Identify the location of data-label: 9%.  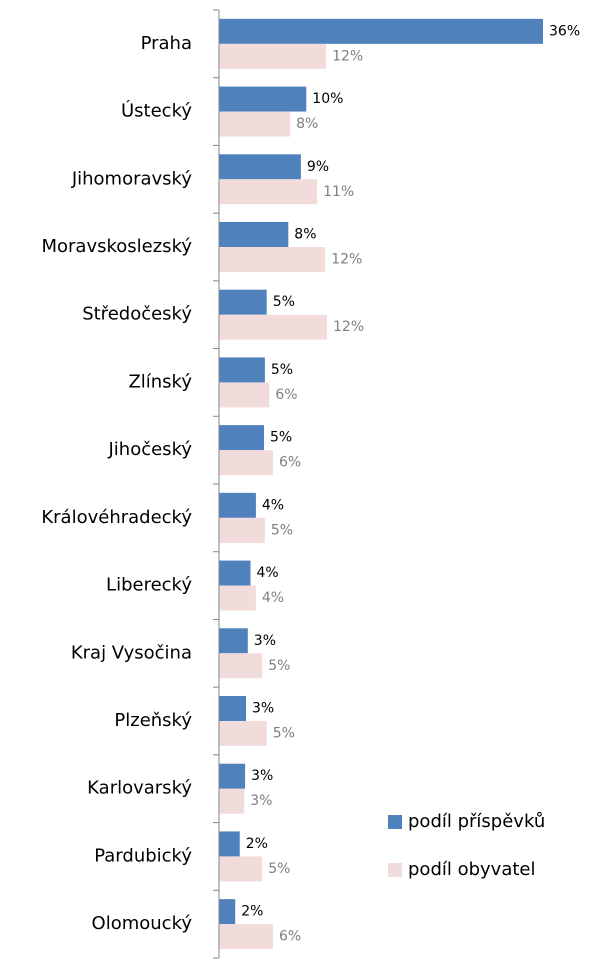
(318, 167).